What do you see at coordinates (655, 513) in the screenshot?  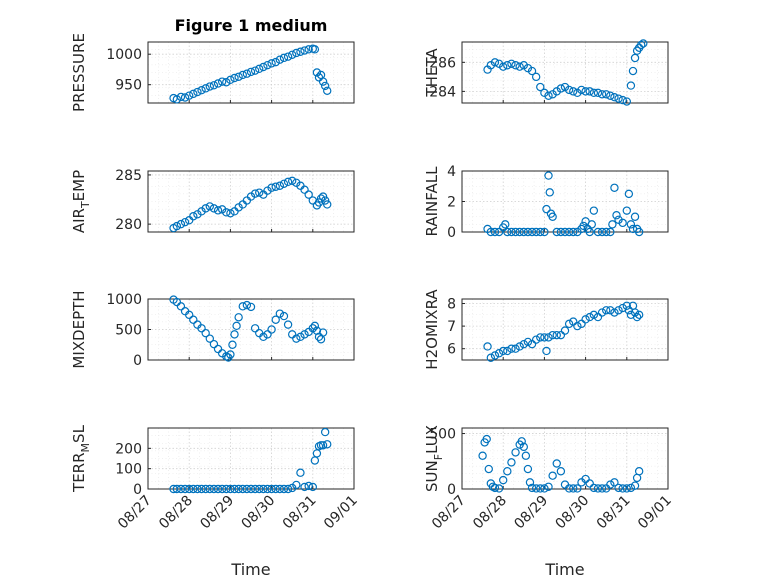 I see `x-tick-label: 09/01` at bounding box center [655, 513].